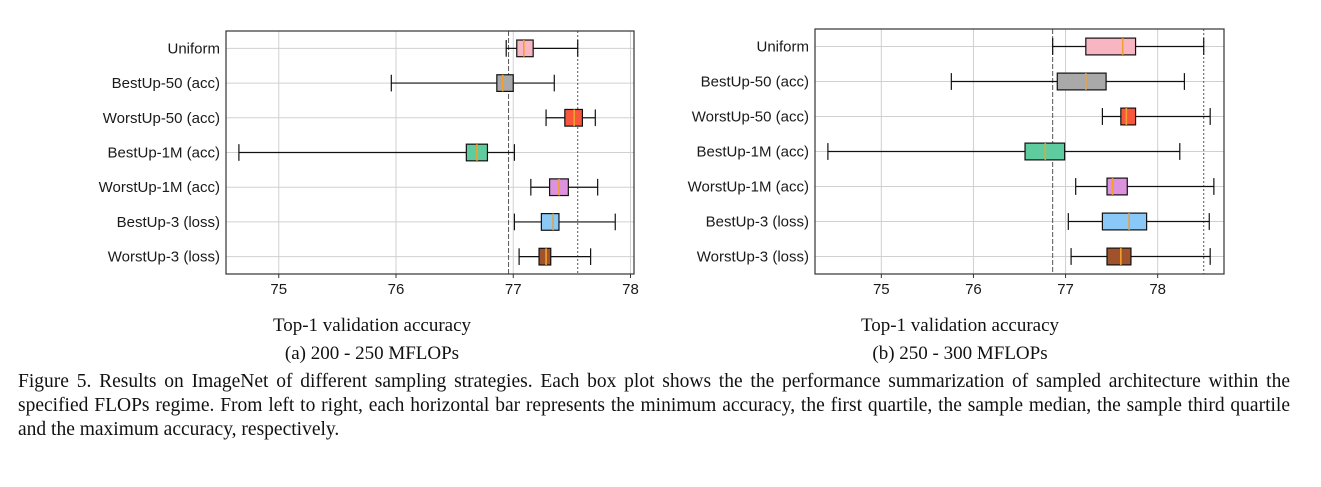 The image size is (1321, 487). I want to click on category-label-a-4: WorstUp-1M (acc), so click(159, 187).